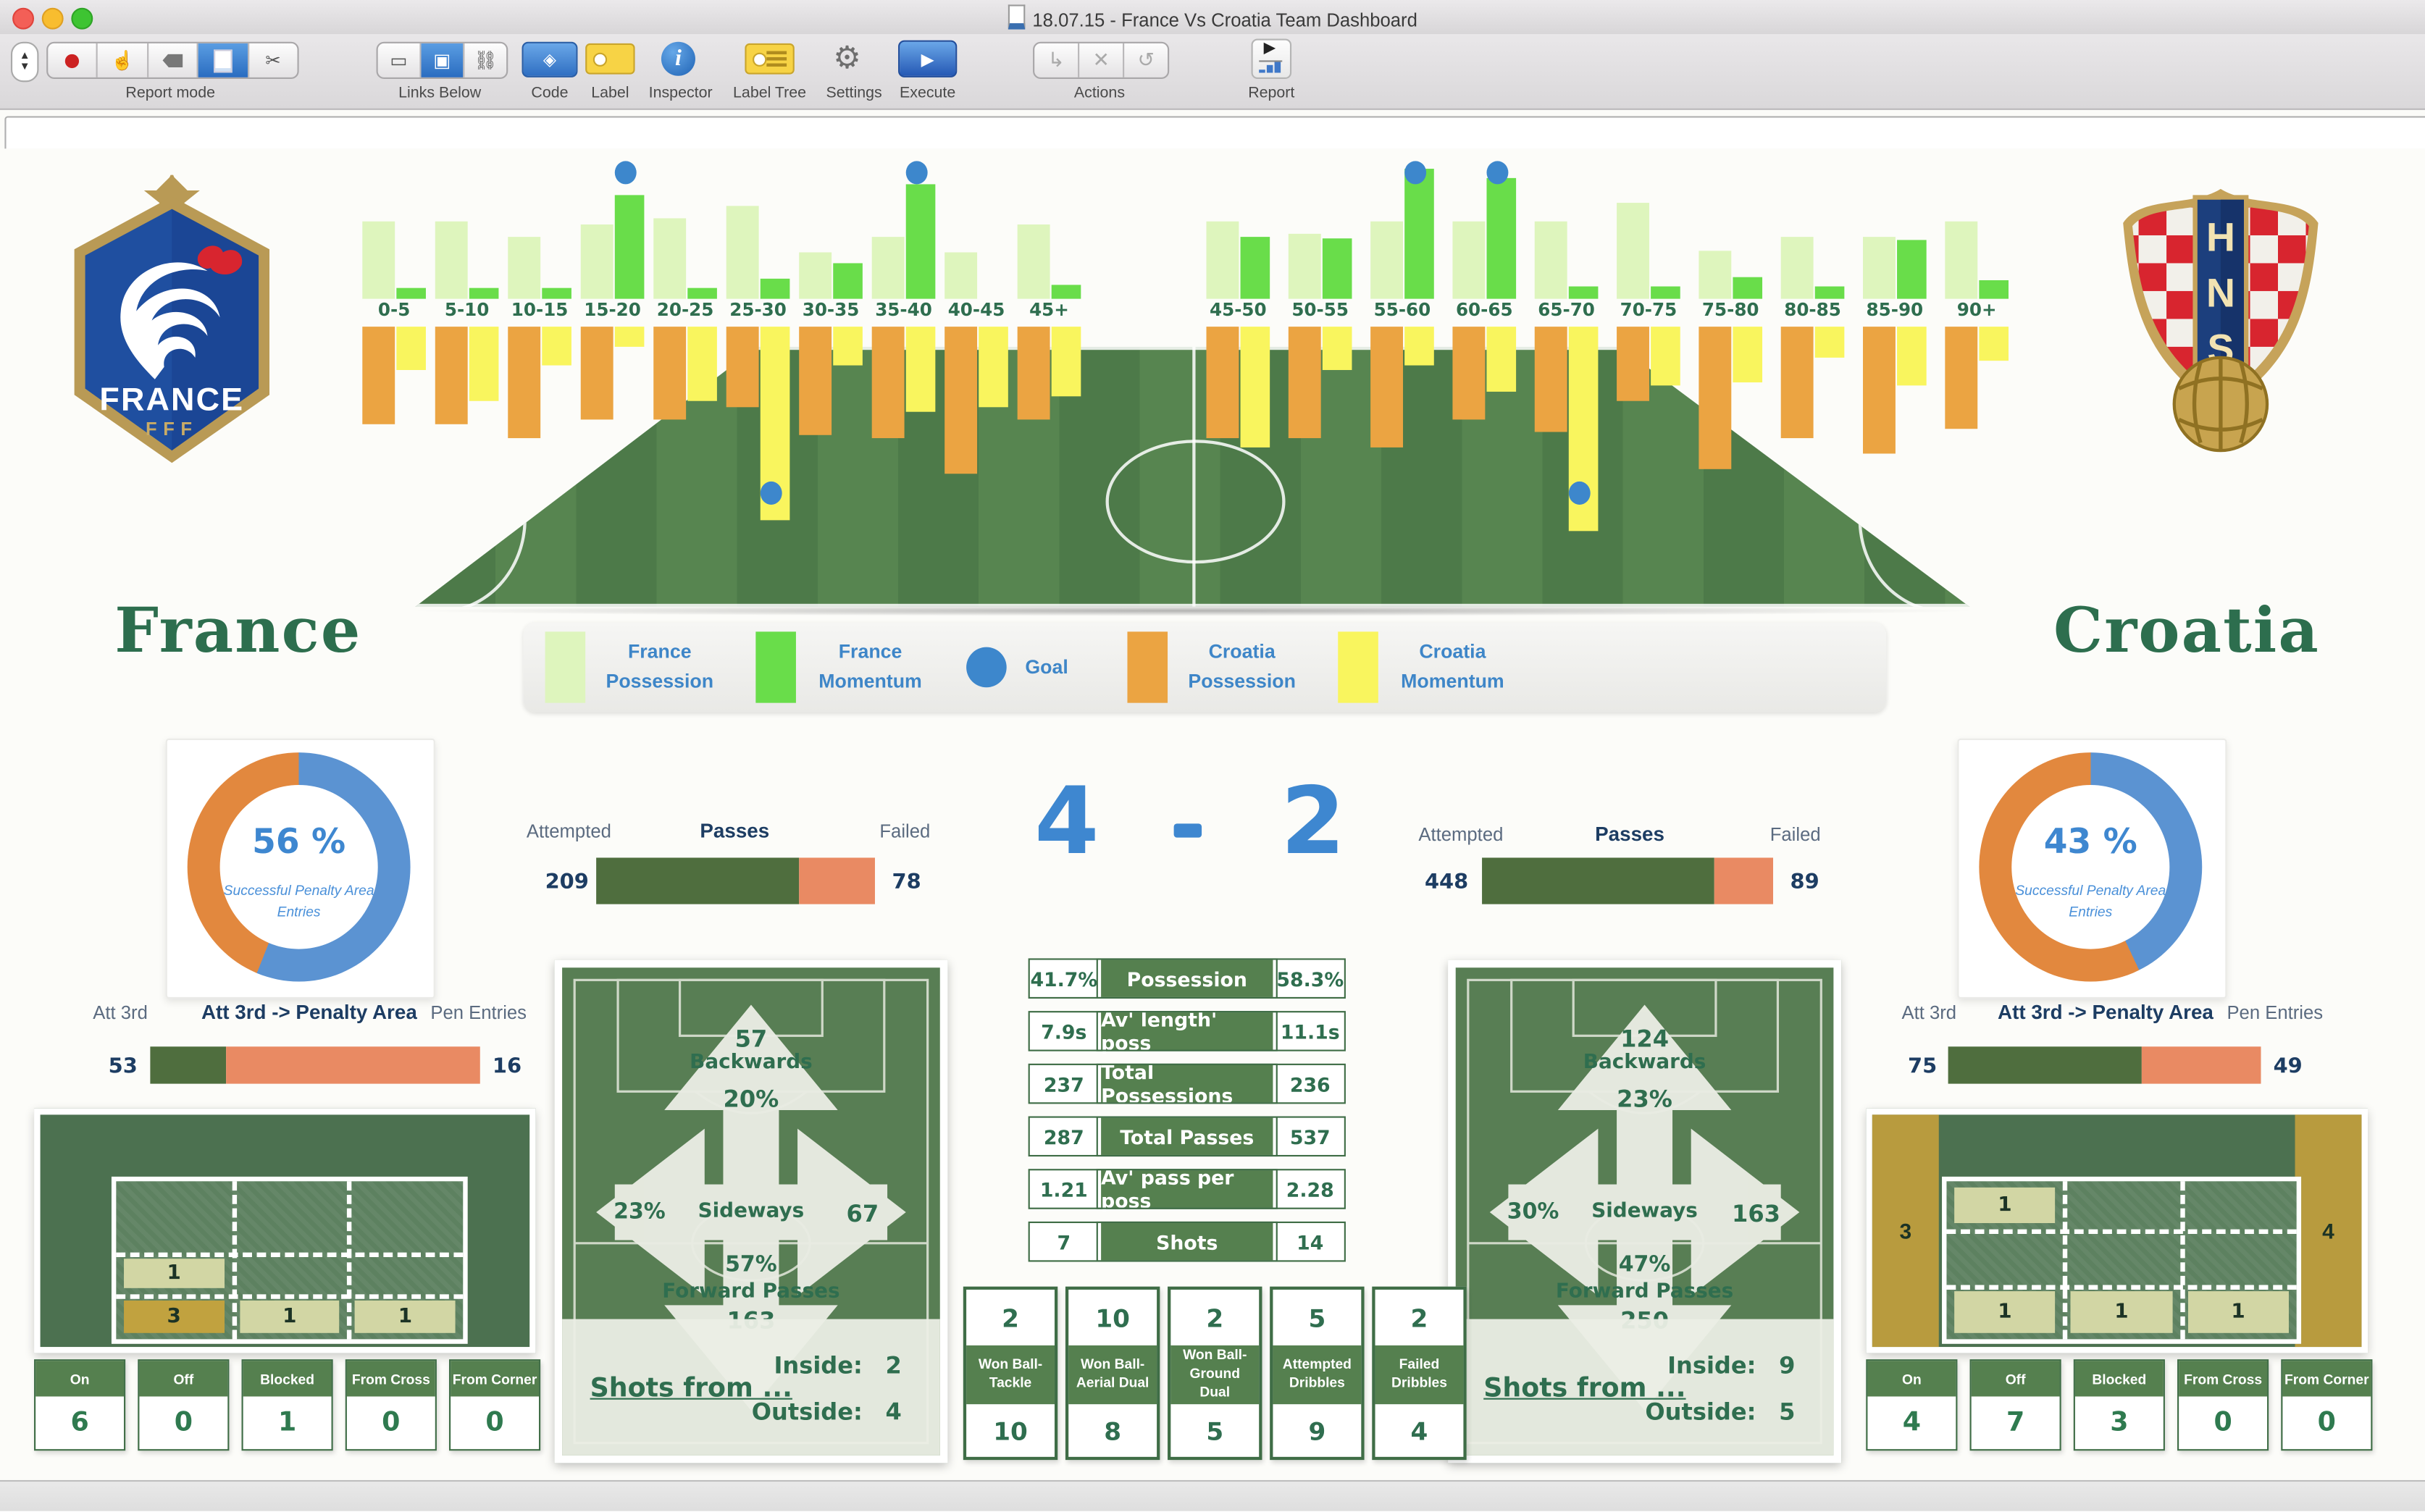  What do you see at coordinates (1010, 1373) in the screenshot?
I see `duel-box: 2 Won Ball-Tackle 10` at bounding box center [1010, 1373].